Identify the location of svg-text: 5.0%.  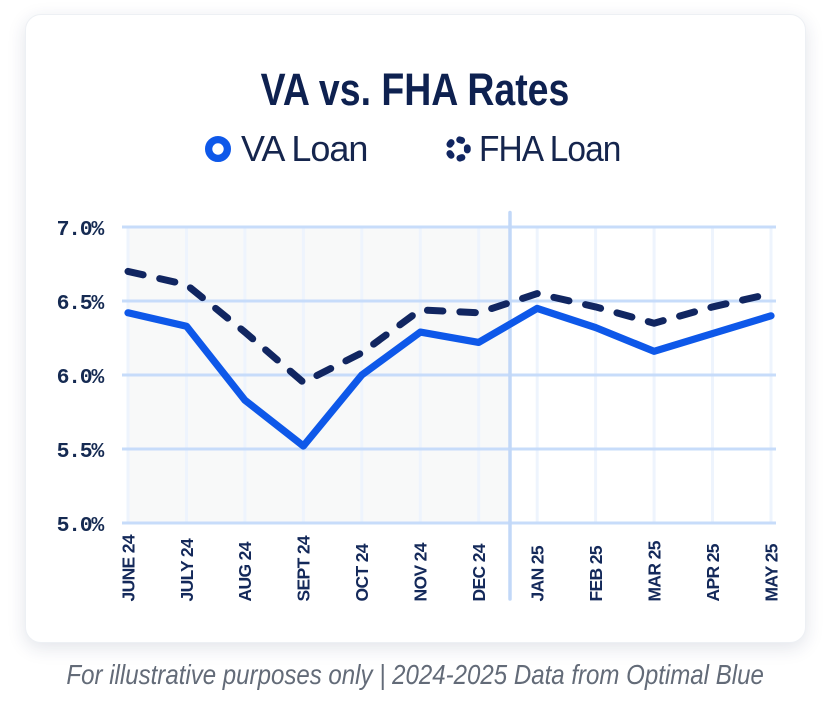
(81, 526).